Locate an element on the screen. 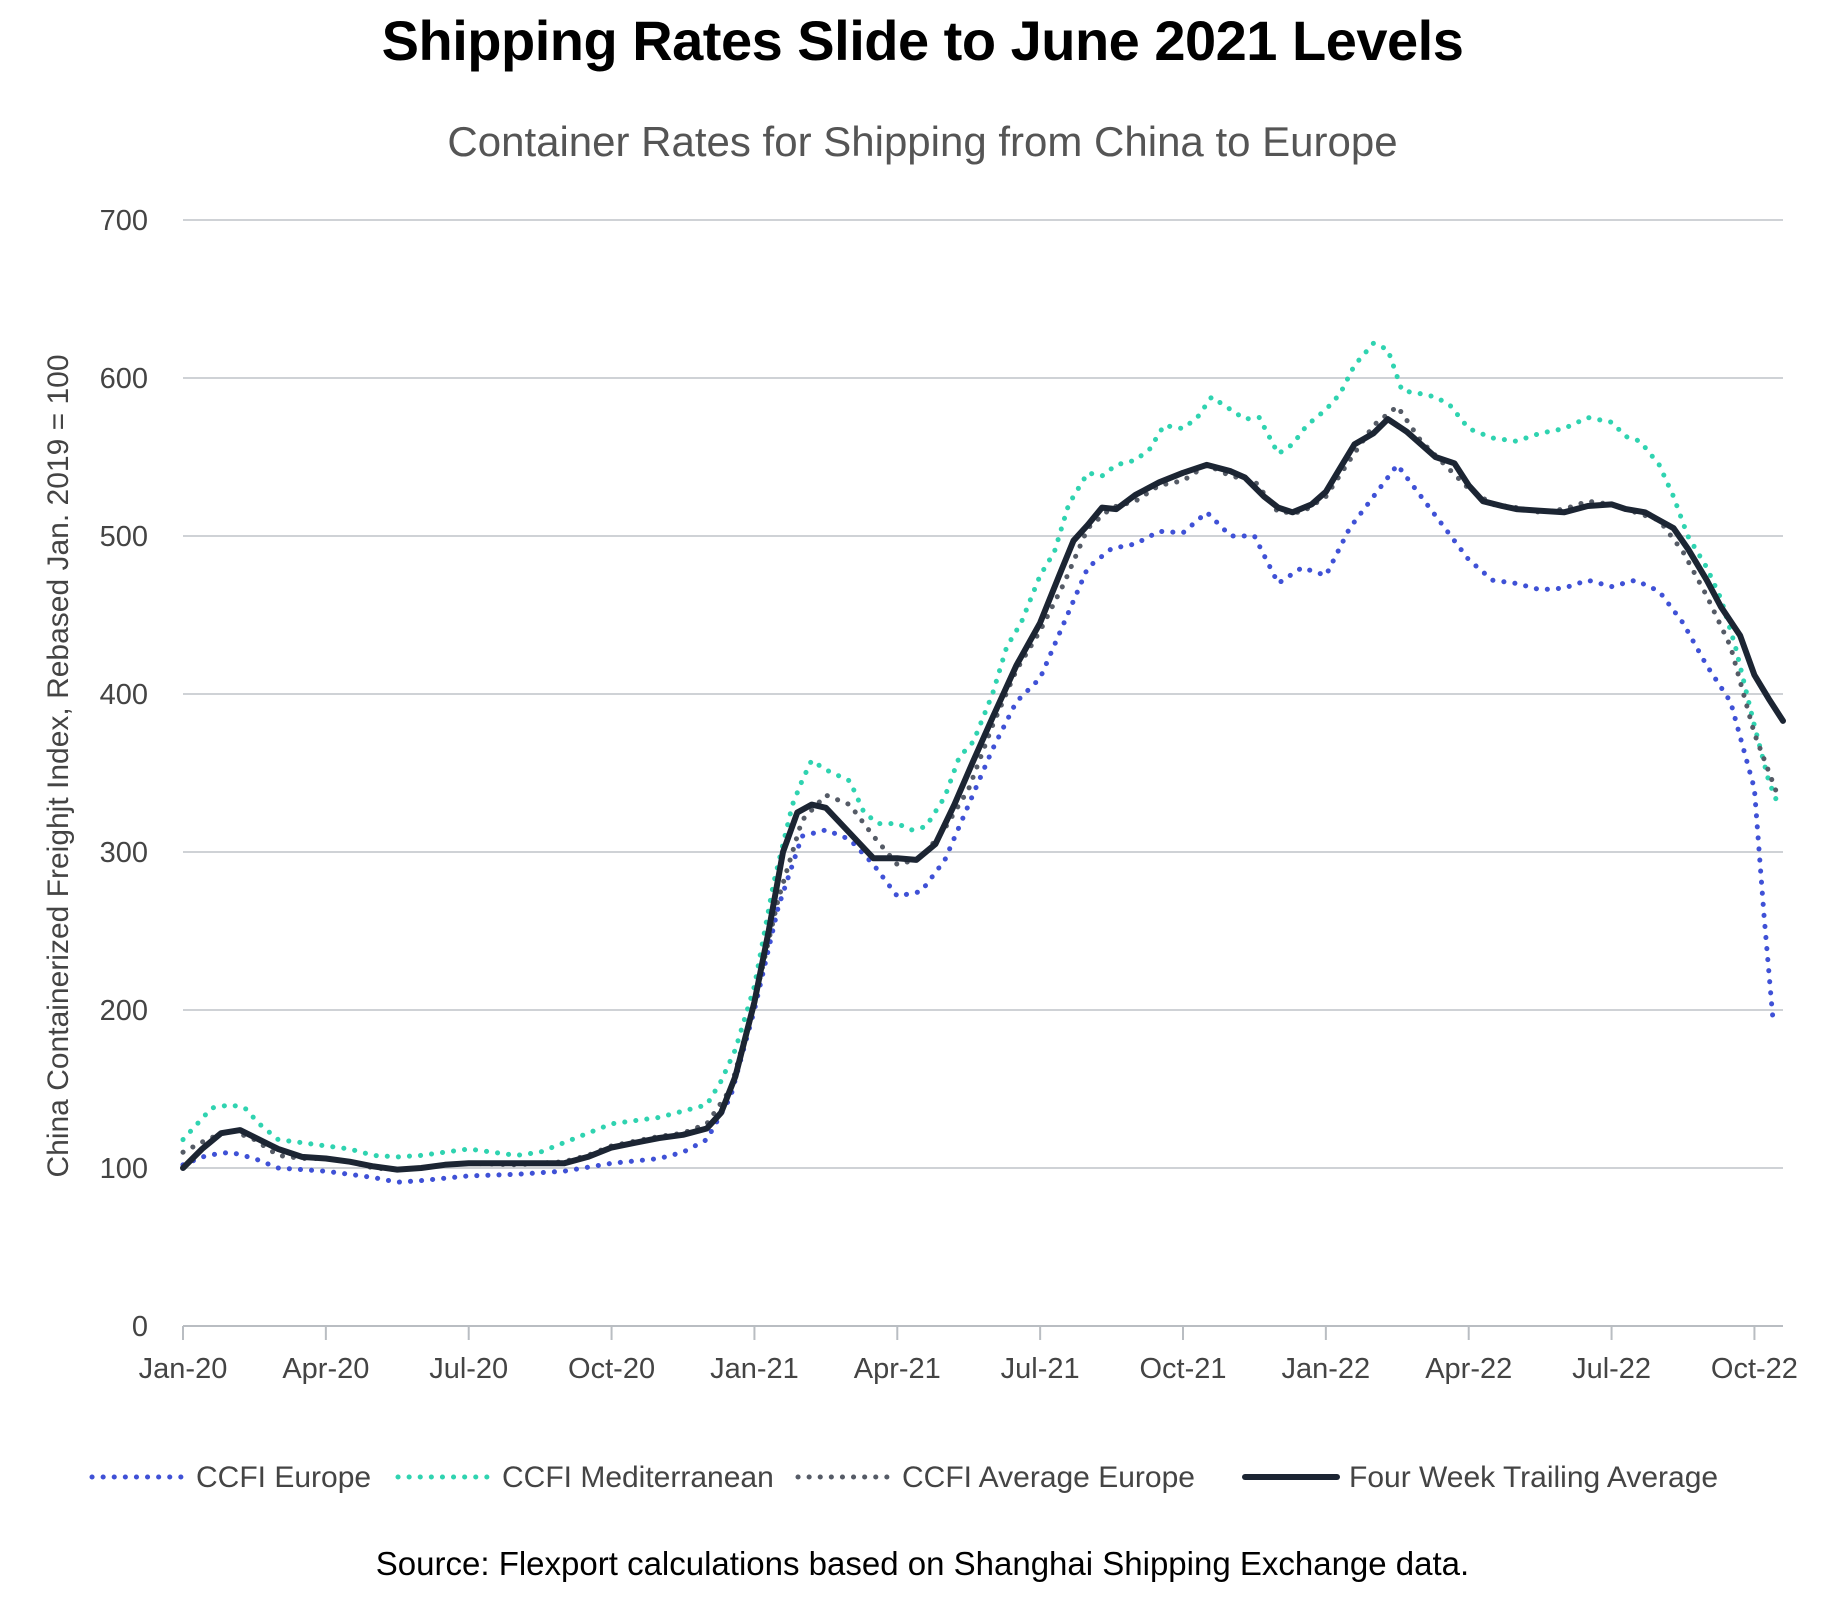  legend-label-ccfi-europe: CCFI Europe is located at coordinates (283, 1477).